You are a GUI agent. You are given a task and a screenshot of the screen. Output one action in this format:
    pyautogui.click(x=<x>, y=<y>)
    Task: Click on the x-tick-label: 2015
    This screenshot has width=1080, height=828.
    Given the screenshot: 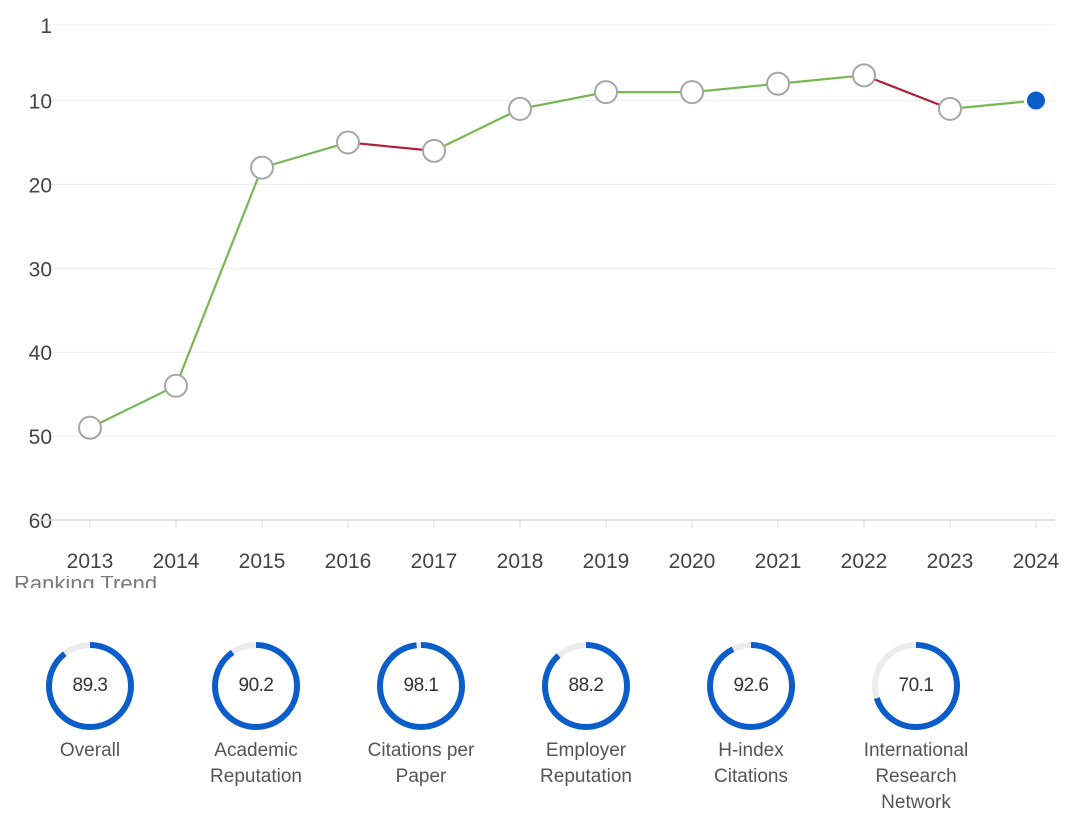 What is the action you would take?
    pyautogui.click(x=262, y=561)
    